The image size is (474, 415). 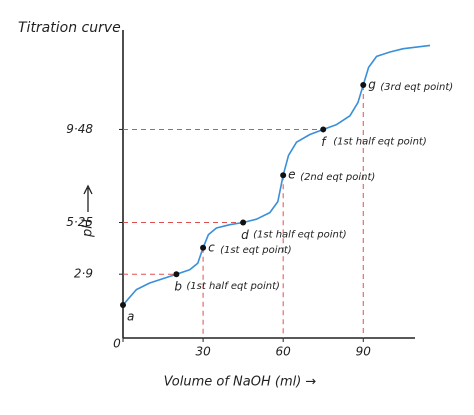 I want to click on point-label: c, so click(x=211, y=247).